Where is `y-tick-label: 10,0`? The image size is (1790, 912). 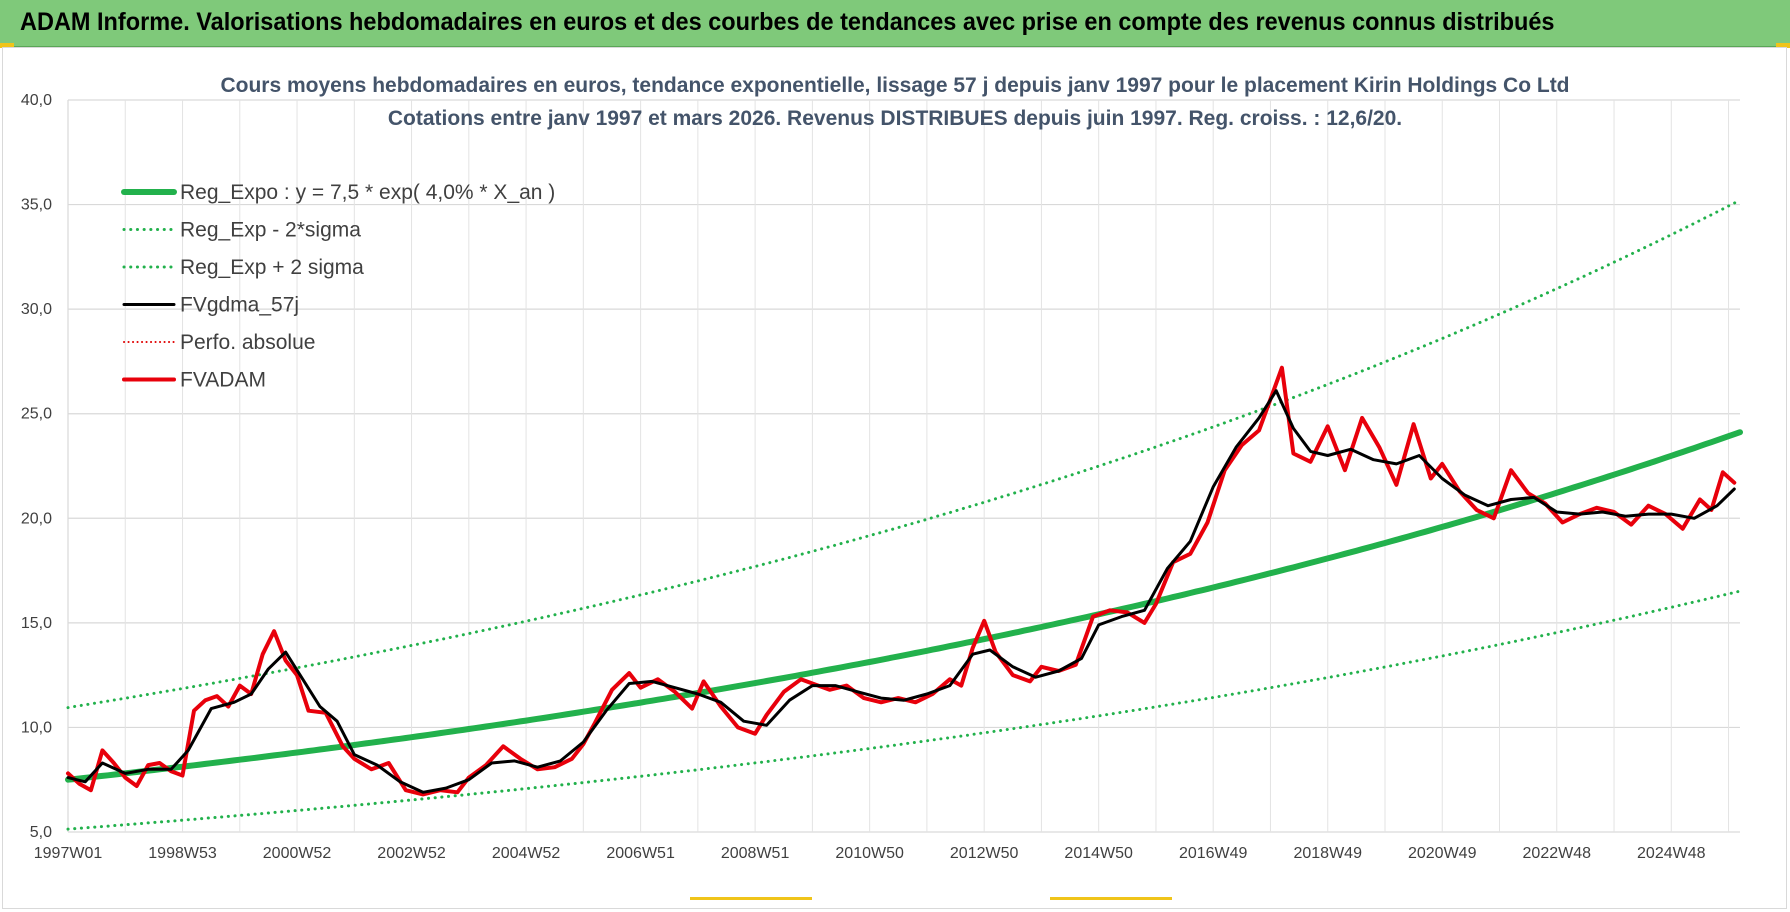 y-tick-label: 10,0 is located at coordinates (36, 727).